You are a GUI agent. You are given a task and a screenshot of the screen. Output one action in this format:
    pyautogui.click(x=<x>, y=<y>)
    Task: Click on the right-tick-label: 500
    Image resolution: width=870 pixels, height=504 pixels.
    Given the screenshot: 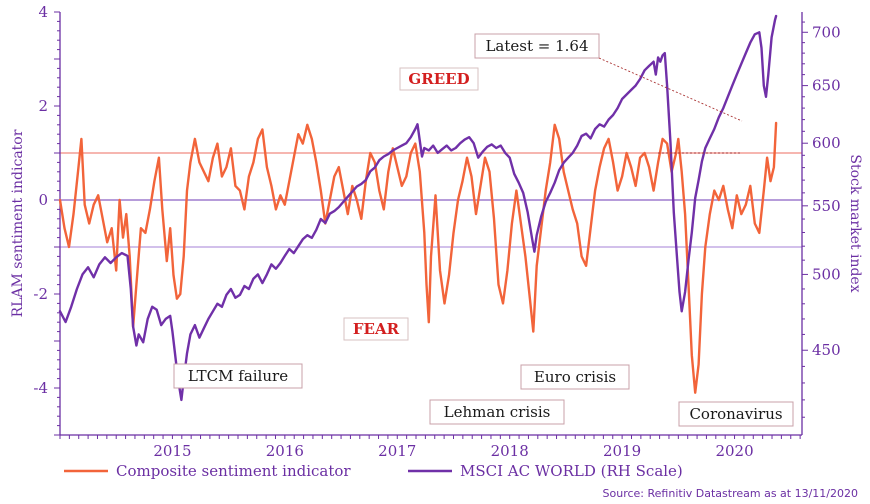 What is the action you would take?
    pyautogui.click(x=826, y=274)
    